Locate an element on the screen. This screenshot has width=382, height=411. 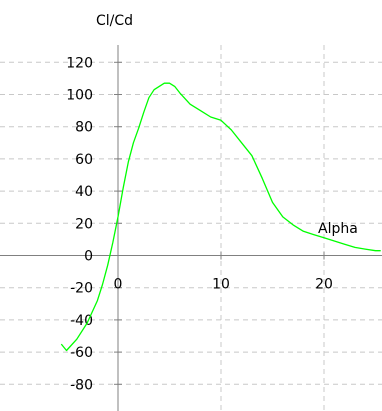
x-tick-label: 20 is located at coordinates (324, 285).